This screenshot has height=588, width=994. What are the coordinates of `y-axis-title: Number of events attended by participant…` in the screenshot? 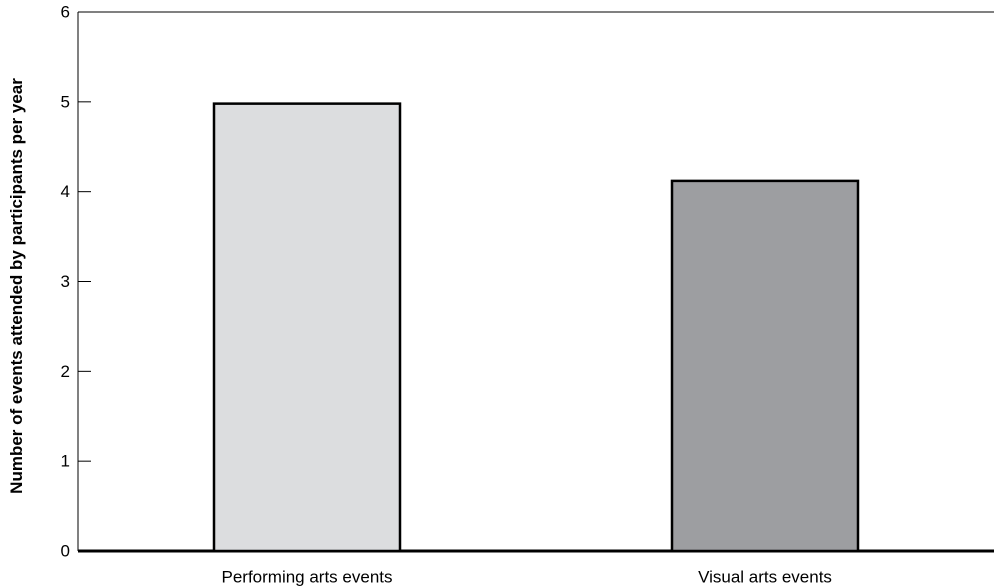 It's located at (16, 286).